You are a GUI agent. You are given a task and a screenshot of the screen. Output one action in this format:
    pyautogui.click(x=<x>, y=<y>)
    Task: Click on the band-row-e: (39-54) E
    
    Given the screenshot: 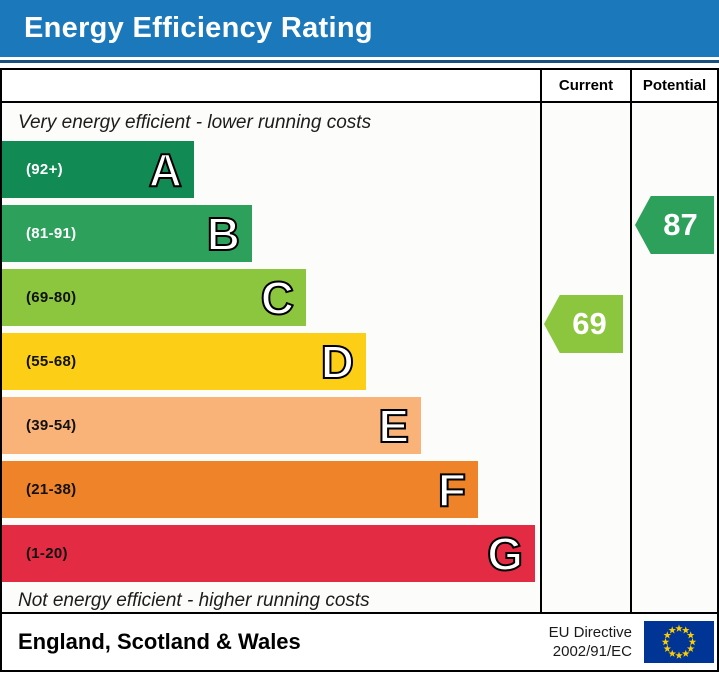 What is the action you would take?
    pyautogui.click(x=271, y=425)
    